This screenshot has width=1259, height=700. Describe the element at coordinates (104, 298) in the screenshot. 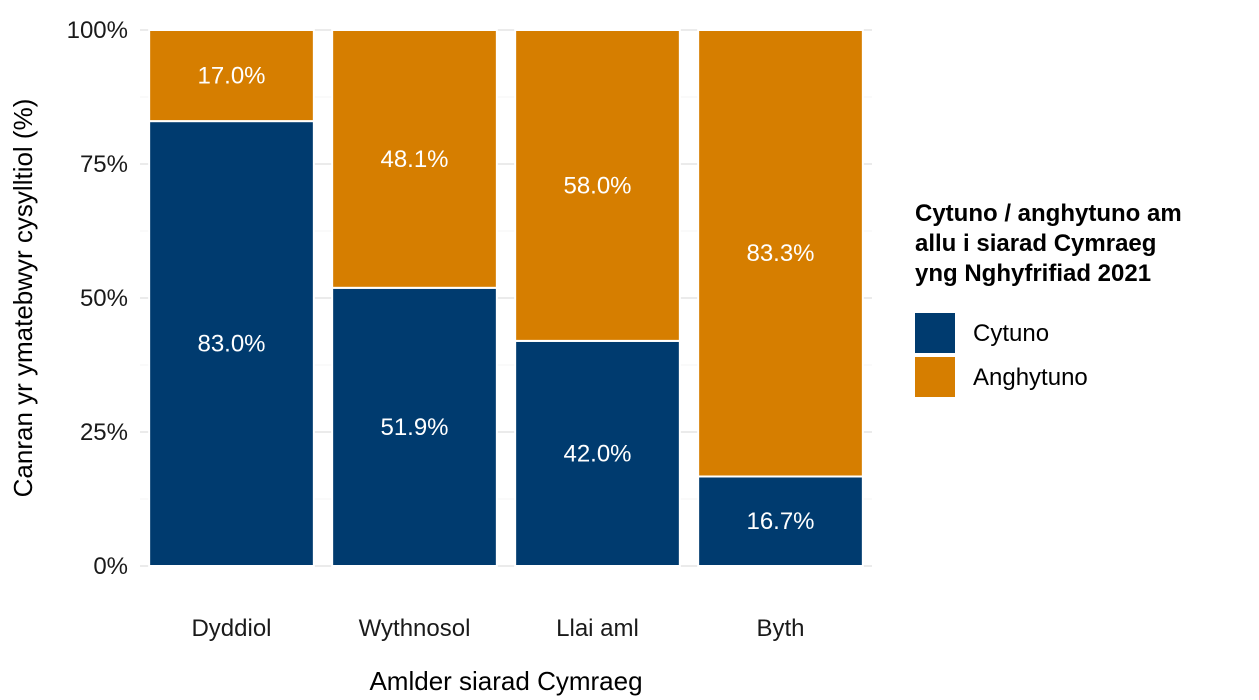

I see `y-tick-label: 50%` at that location.